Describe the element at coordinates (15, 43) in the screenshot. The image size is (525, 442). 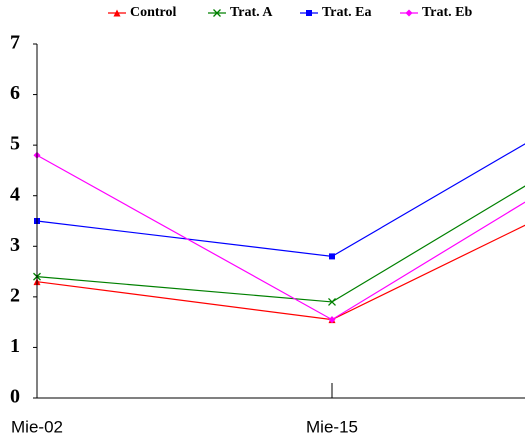
I see `y-tick-label: 7` at that location.